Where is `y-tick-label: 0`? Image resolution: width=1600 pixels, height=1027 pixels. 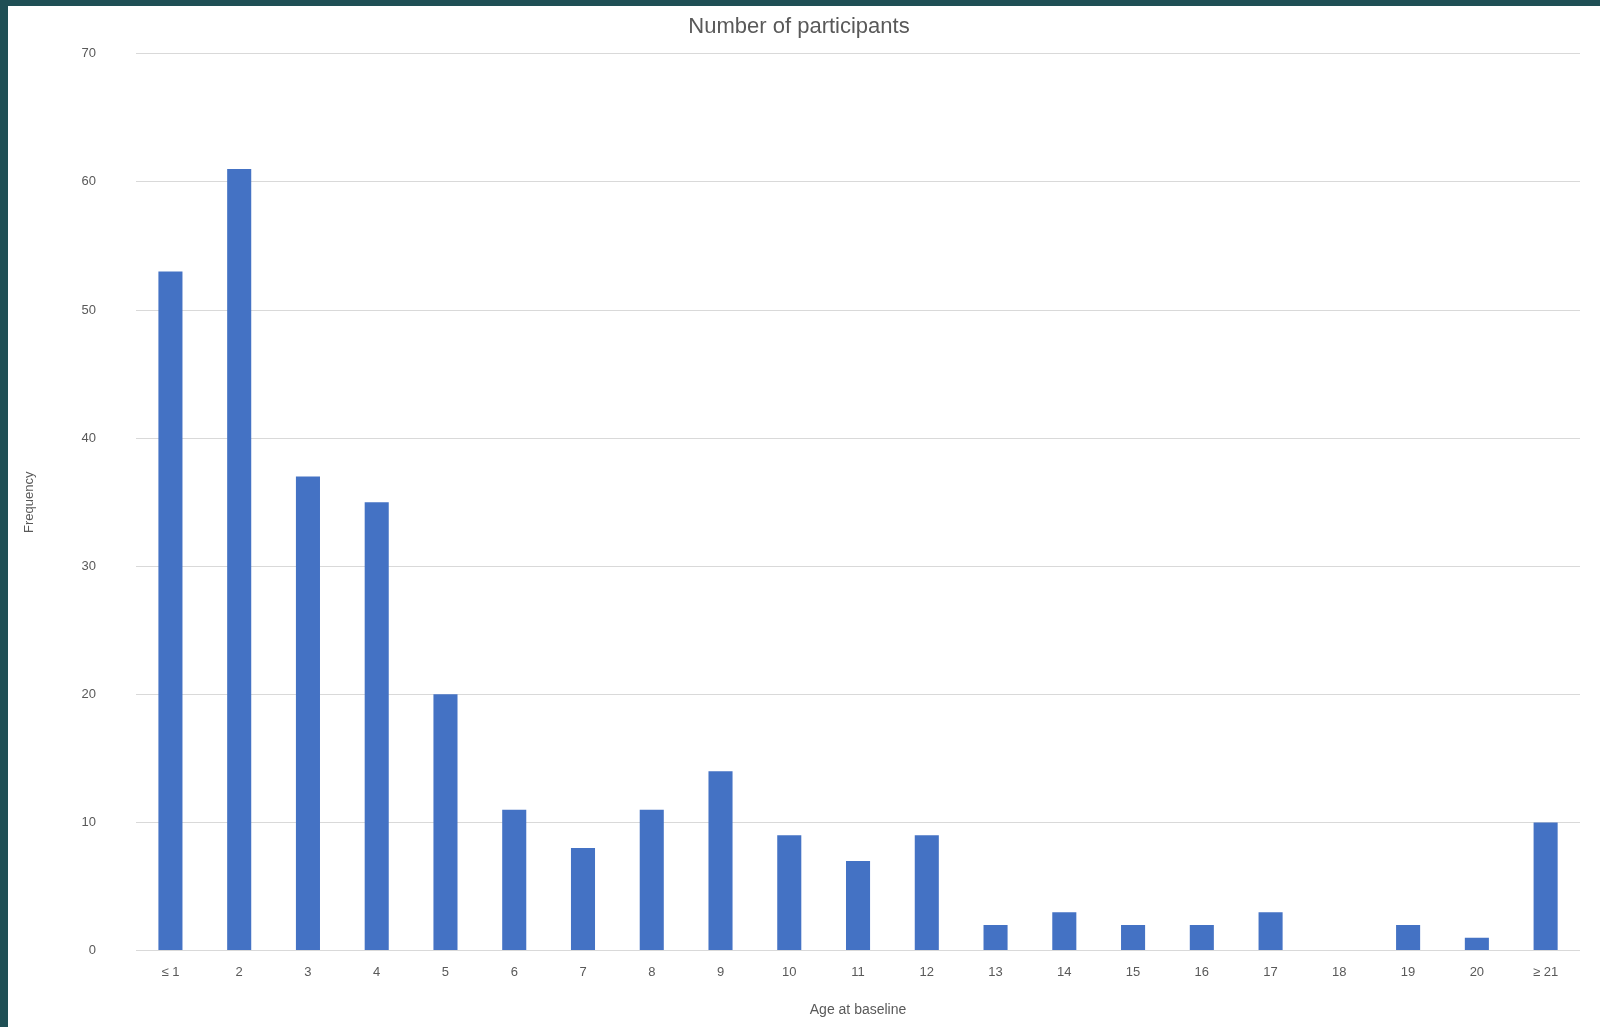
y-tick-label: 0 is located at coordinates (92, 950).